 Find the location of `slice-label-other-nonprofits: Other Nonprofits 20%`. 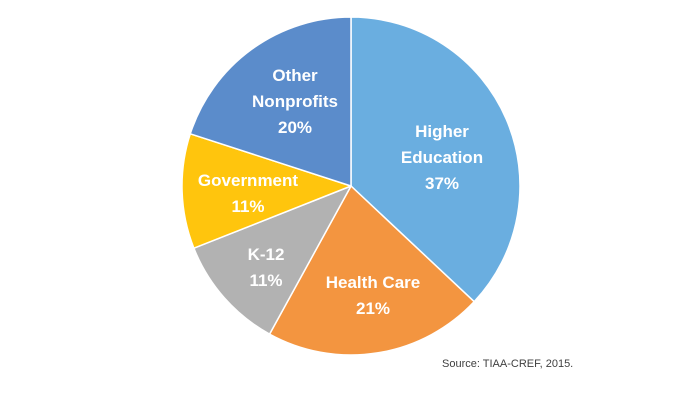

slice-label-other-nonprofits: Other Nonprofits 20% is located at coordinates (295, 101).